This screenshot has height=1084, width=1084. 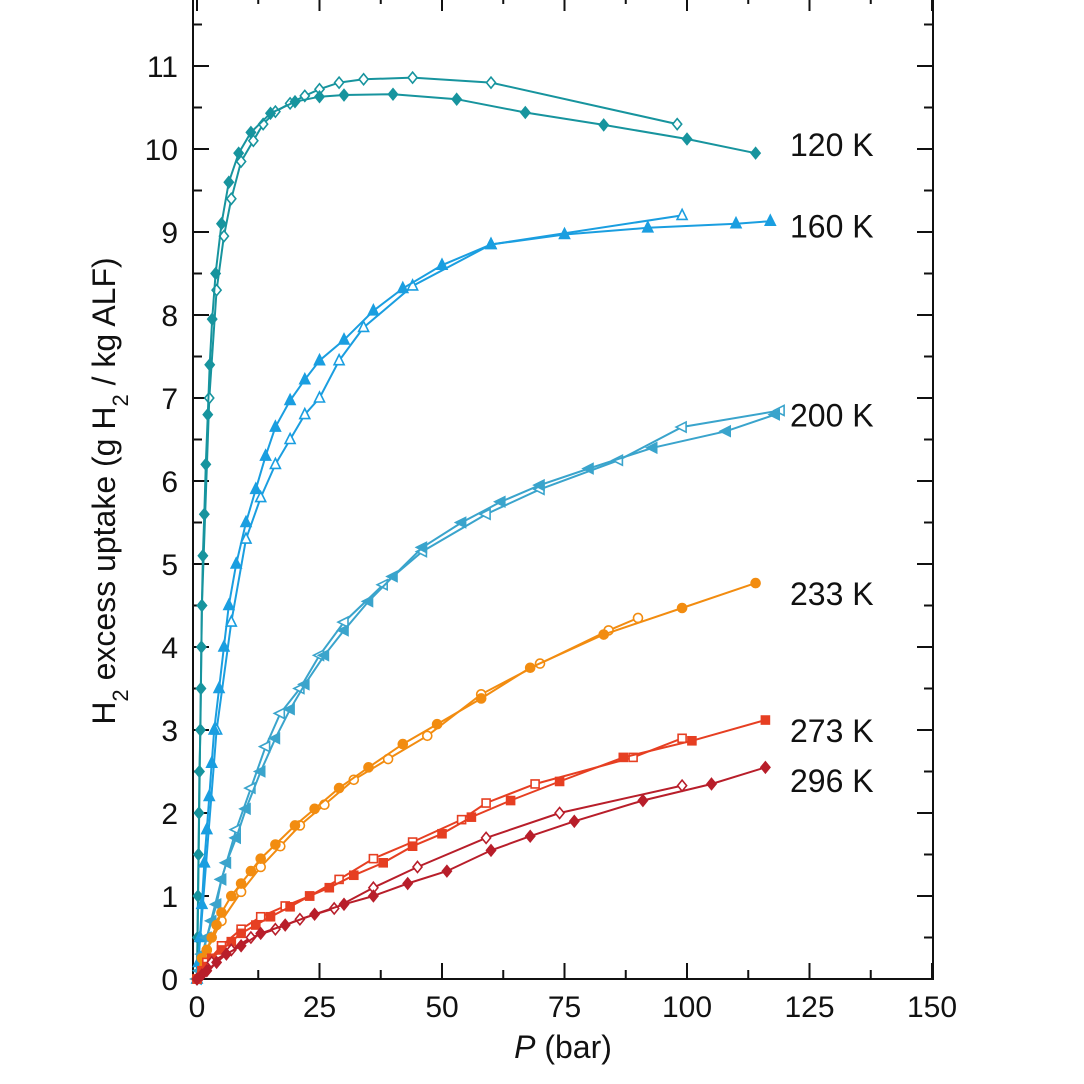 What do you see at coordinates (169, 482) in the screenshot?
I see `y-tick-label: 6` at bounding box center [169, 482].